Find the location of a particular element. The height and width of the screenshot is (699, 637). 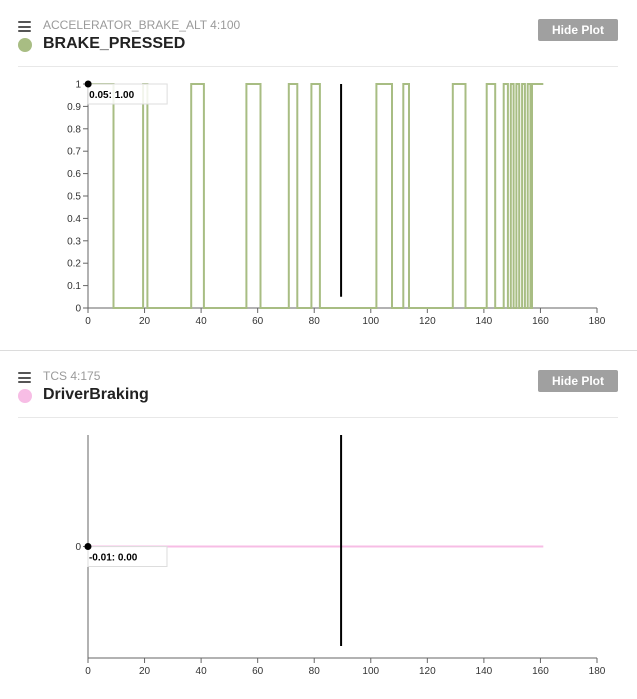

panel-separator is located at coordinates (318, 350).